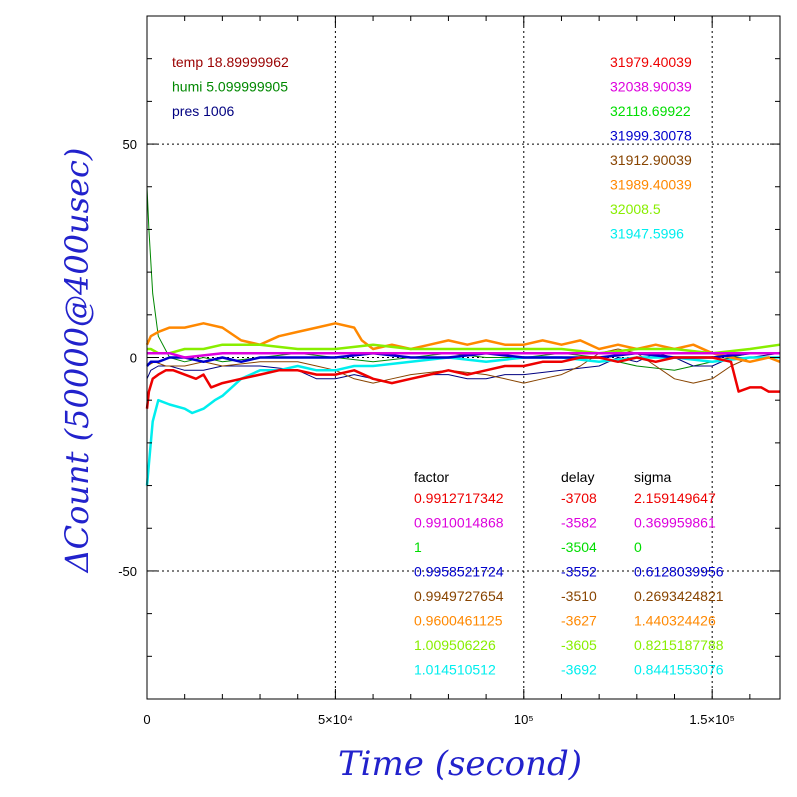 The image size is (797, 797). I want to click on x-tick-label: 0, so click(146, 719).